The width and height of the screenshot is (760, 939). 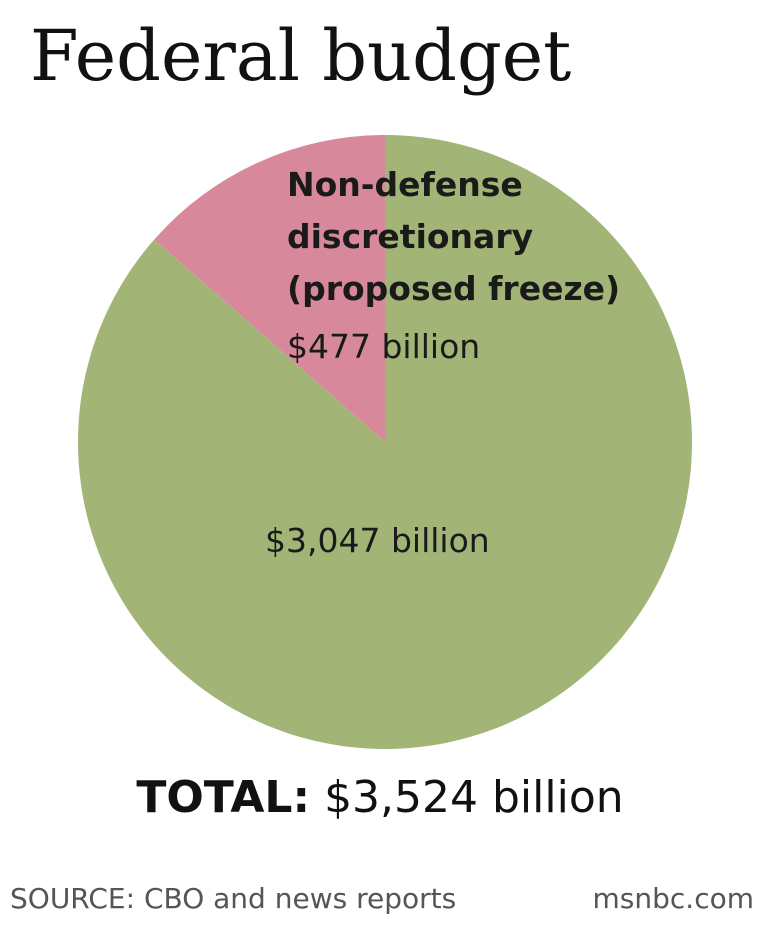 What do you see at coordinates (383, 346) in the screenshot?
I see `slice-1-value-label: $477 billion` at bounding box center [383, 346].